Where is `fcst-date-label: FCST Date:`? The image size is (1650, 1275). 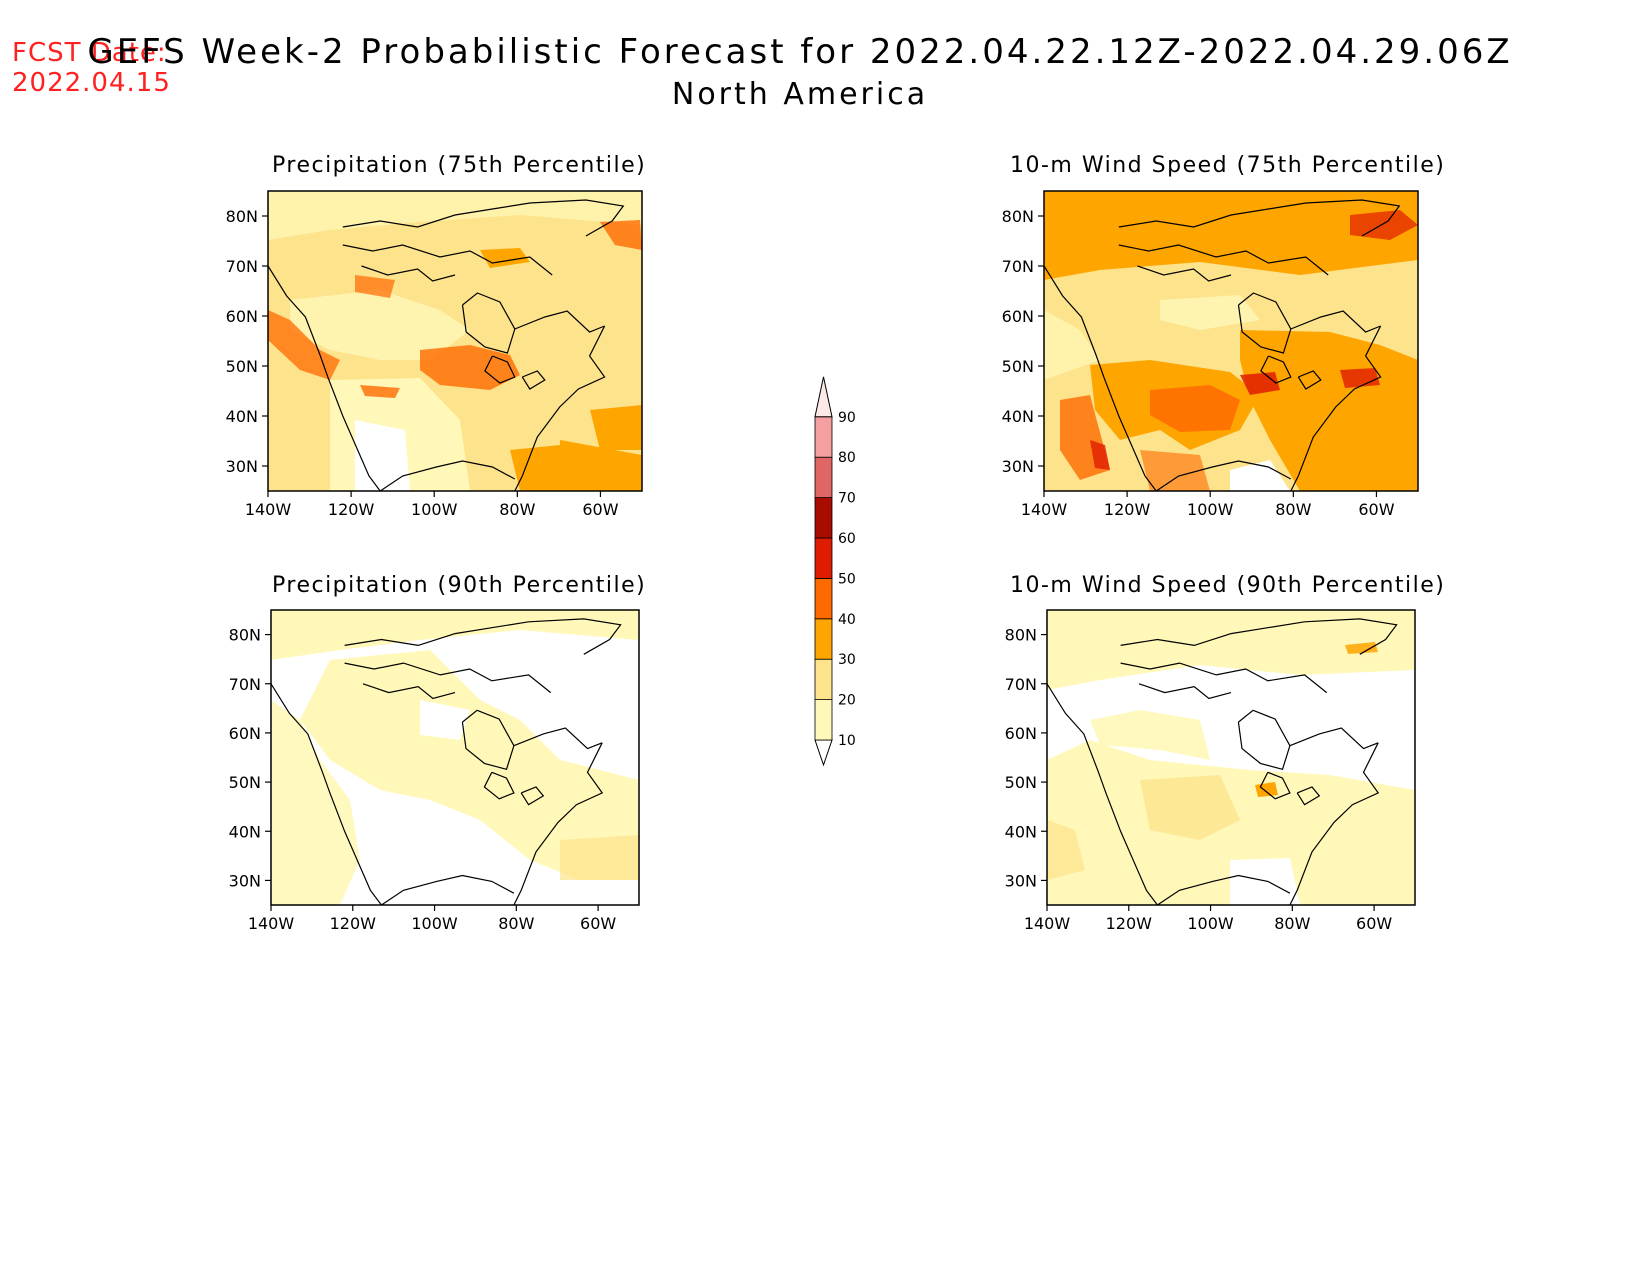
fcst-date-label: FCST Date: is located at coordinates (89, 53).